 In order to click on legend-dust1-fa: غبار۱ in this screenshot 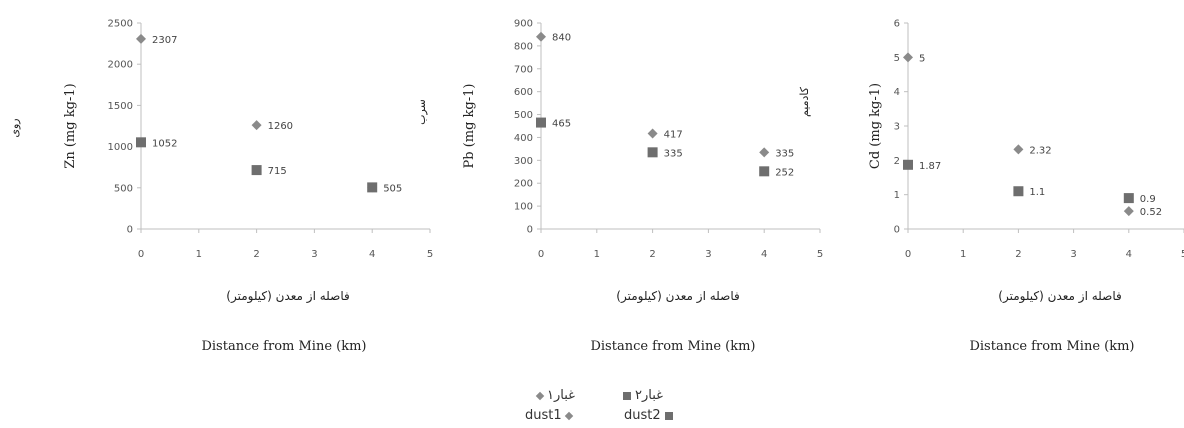, I will do `click(555, 395)`.